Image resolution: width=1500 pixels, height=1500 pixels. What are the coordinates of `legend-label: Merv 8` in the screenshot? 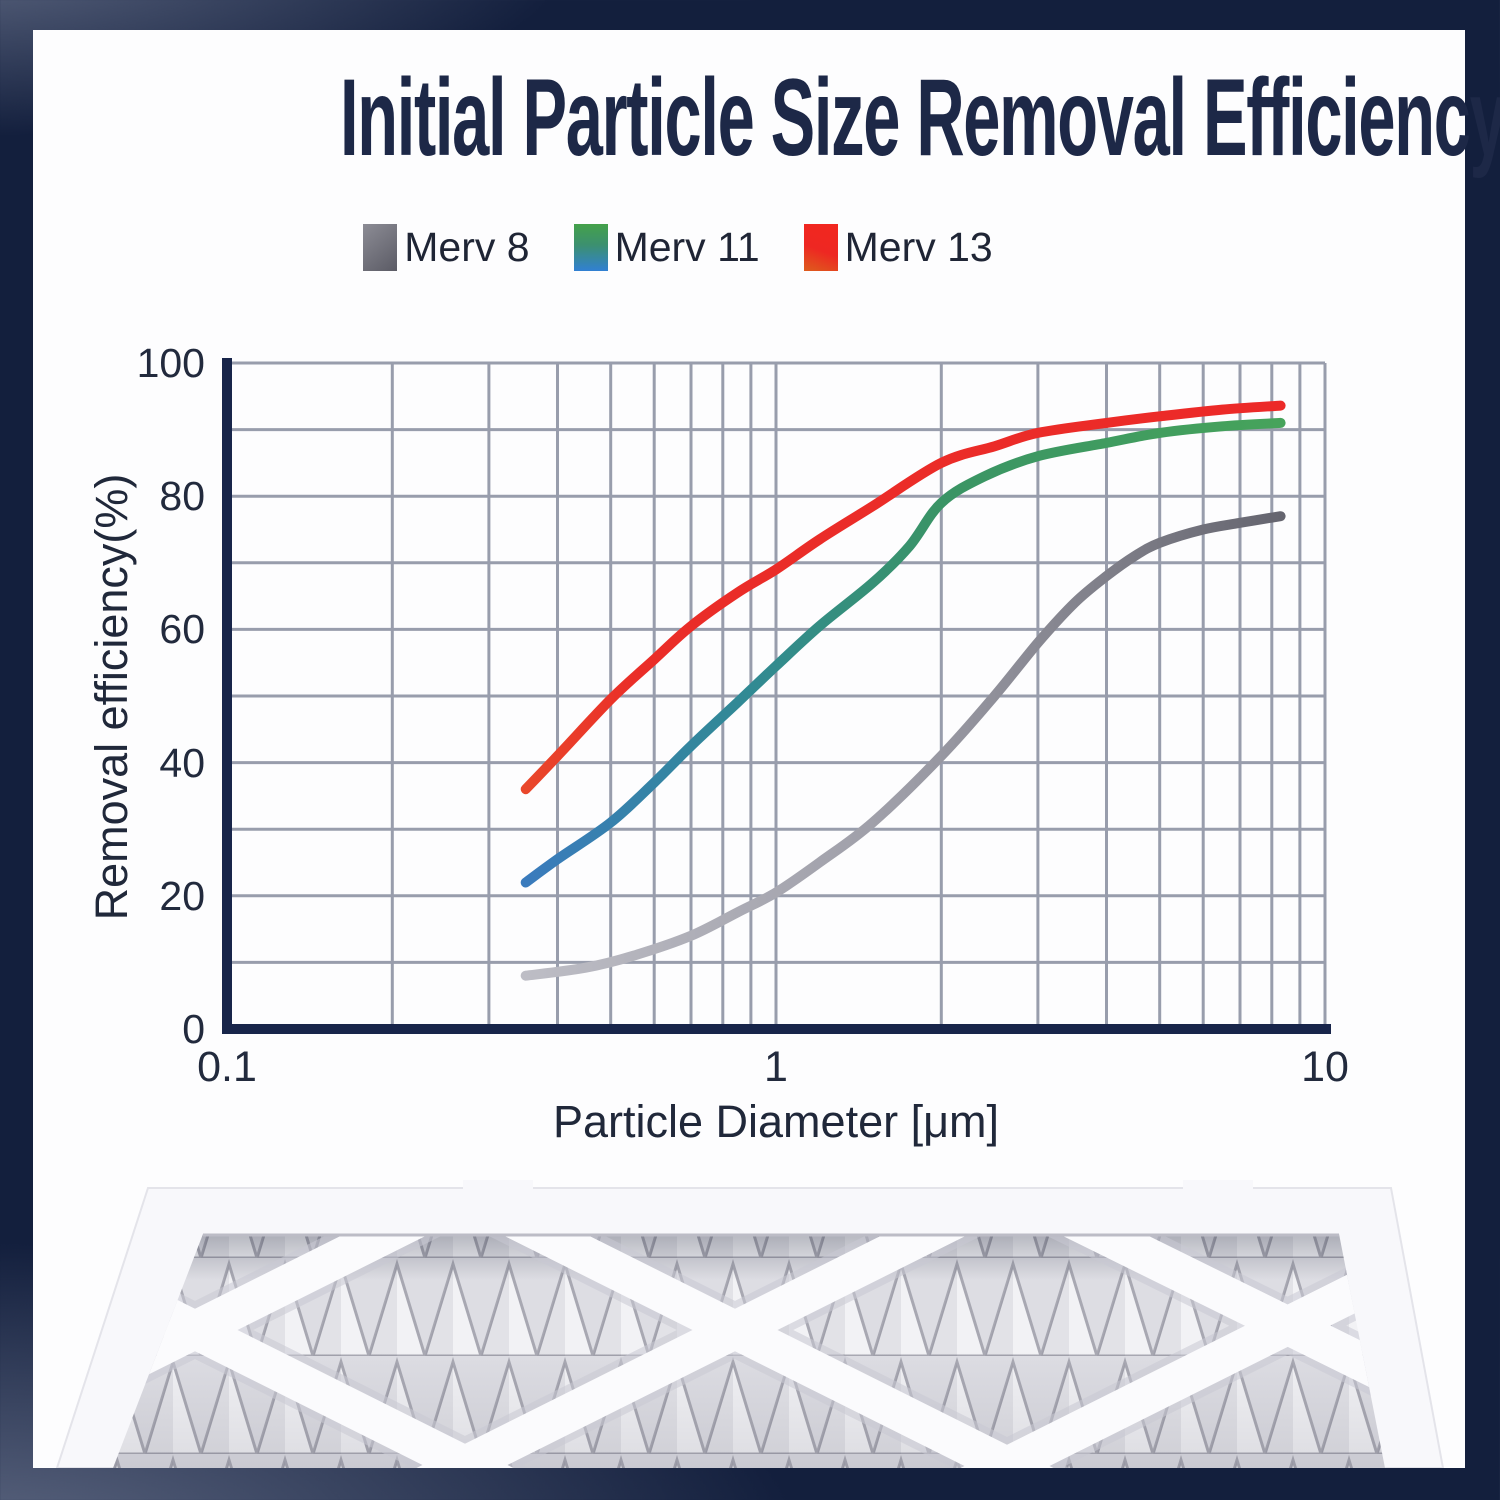 It's located at (467, 247).